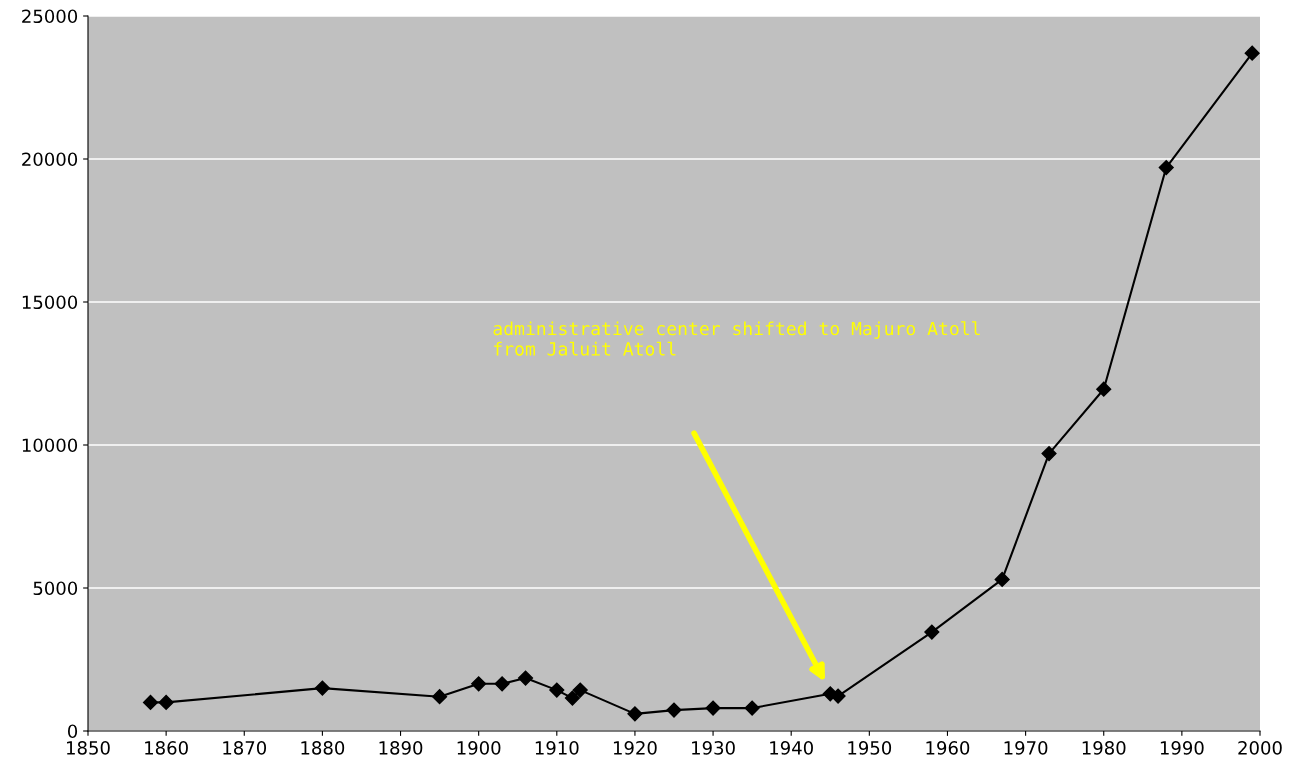 The height and width of the screenshot is (784, 1296). What do you see at coordinates (1104, 748) in the screenshot?
I see `x-tick-label: 1980` at bounding box center [1104, 748].